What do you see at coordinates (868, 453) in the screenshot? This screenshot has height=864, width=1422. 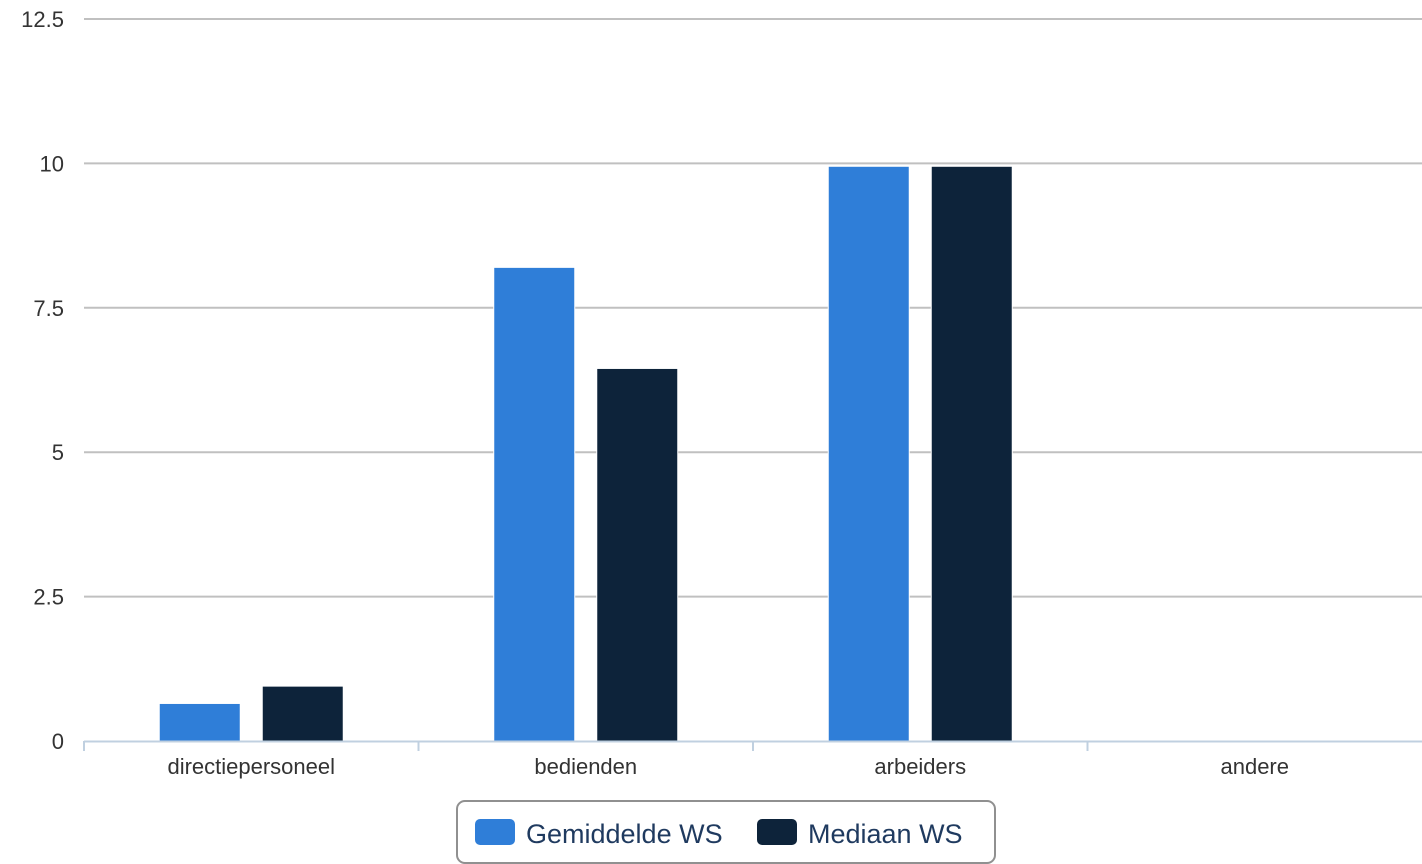 I see `bar-gemiddelde-ws-arbeiders` at bounding box center [868, 453].